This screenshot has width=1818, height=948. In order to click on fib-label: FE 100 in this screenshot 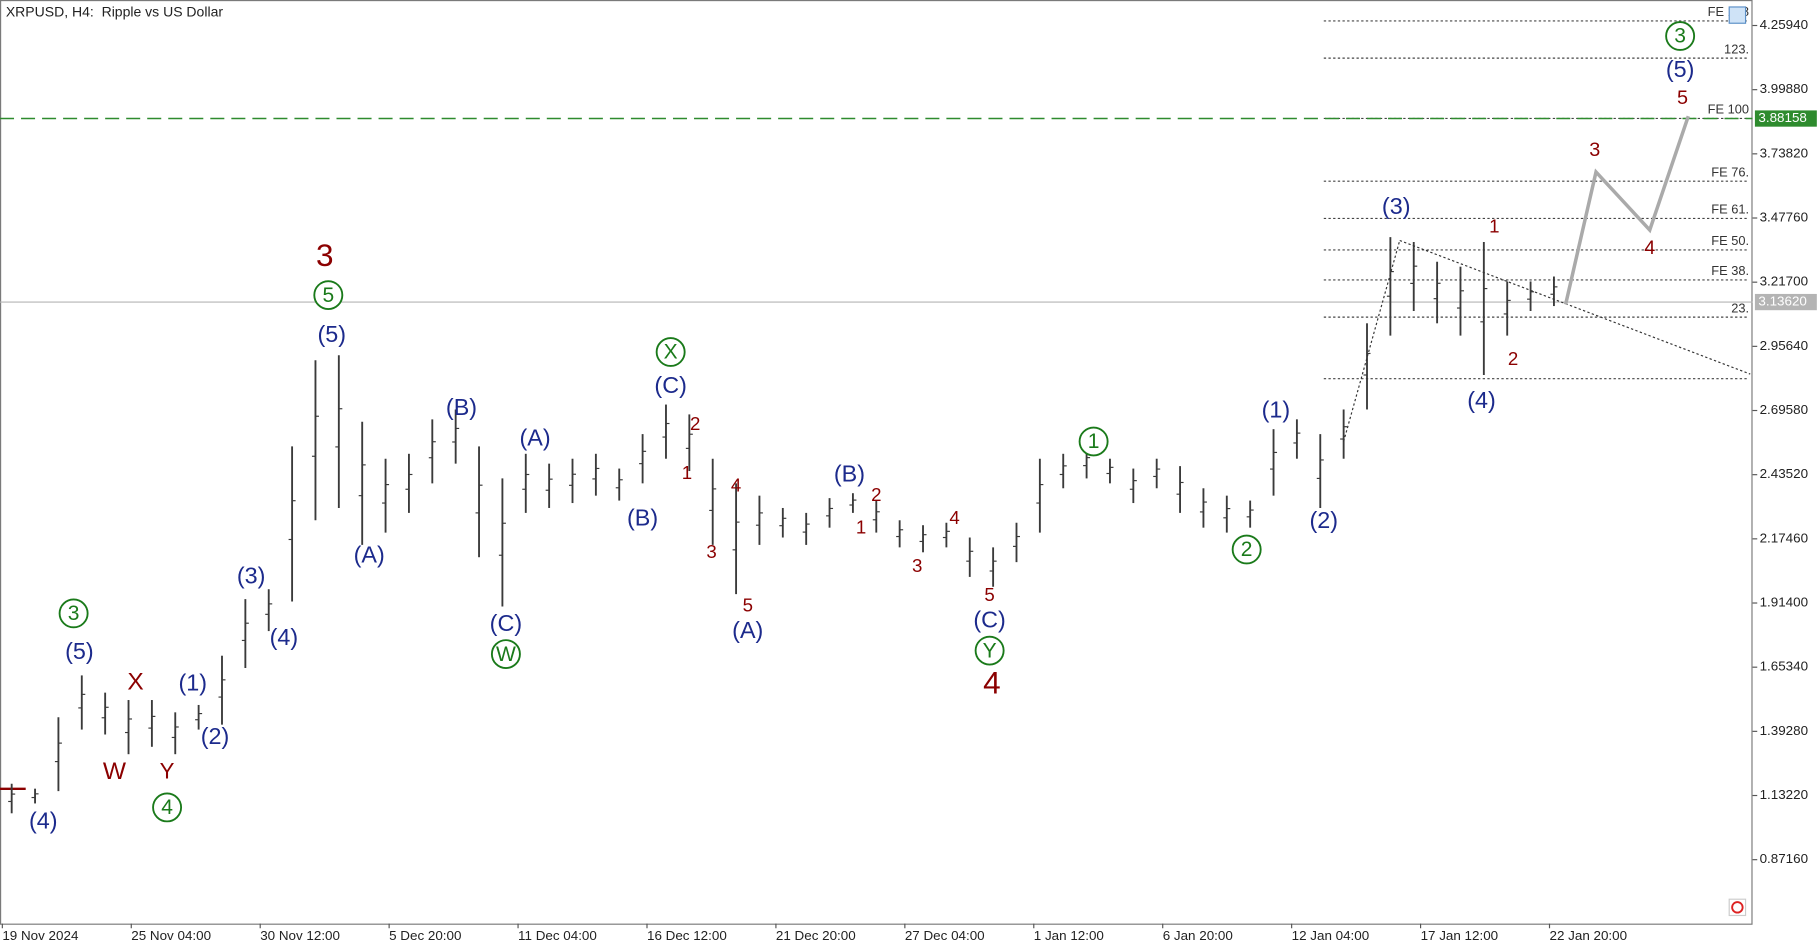, I will do `click(1728, 109)`.